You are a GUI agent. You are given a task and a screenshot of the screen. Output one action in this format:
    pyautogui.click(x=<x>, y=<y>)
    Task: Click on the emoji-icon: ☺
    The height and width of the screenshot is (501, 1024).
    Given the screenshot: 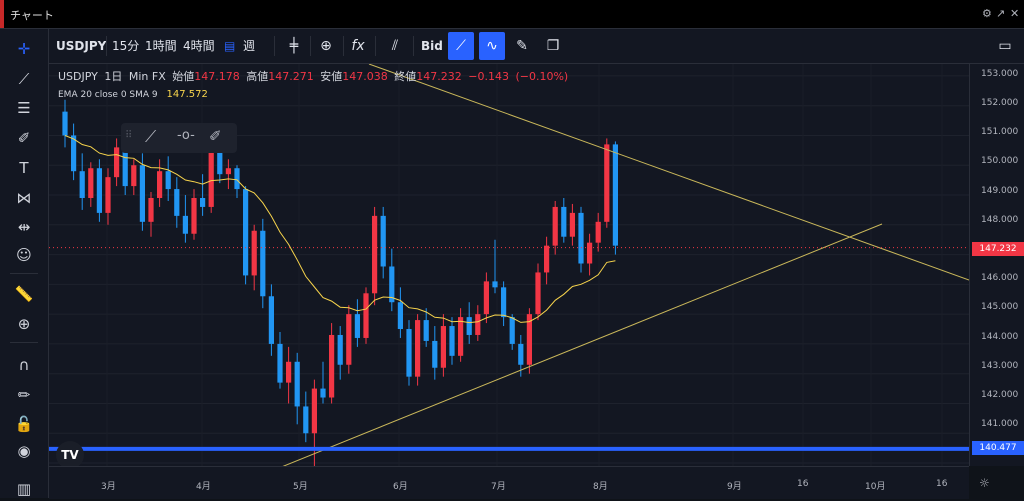 What is the action you would take?
    pyautogui.click(x=24, y=255)
    